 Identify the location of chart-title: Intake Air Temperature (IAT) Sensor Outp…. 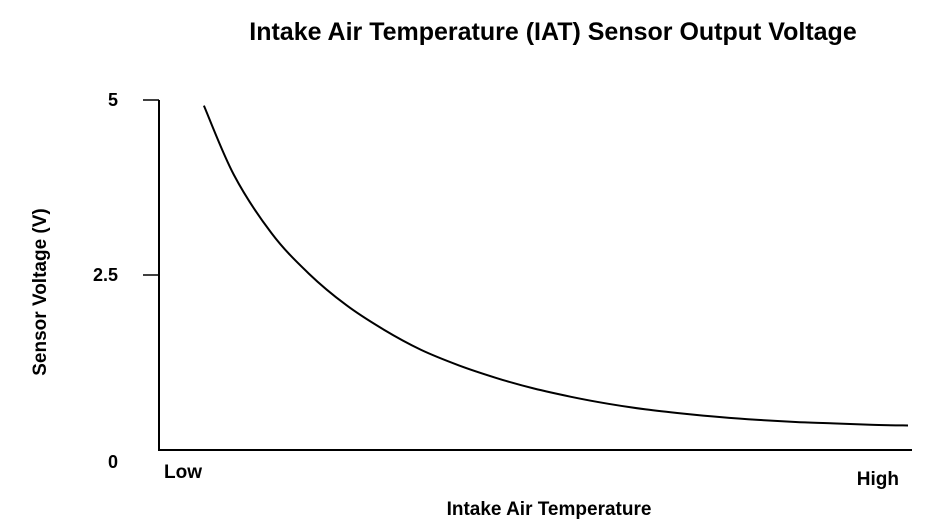
(553, 32).